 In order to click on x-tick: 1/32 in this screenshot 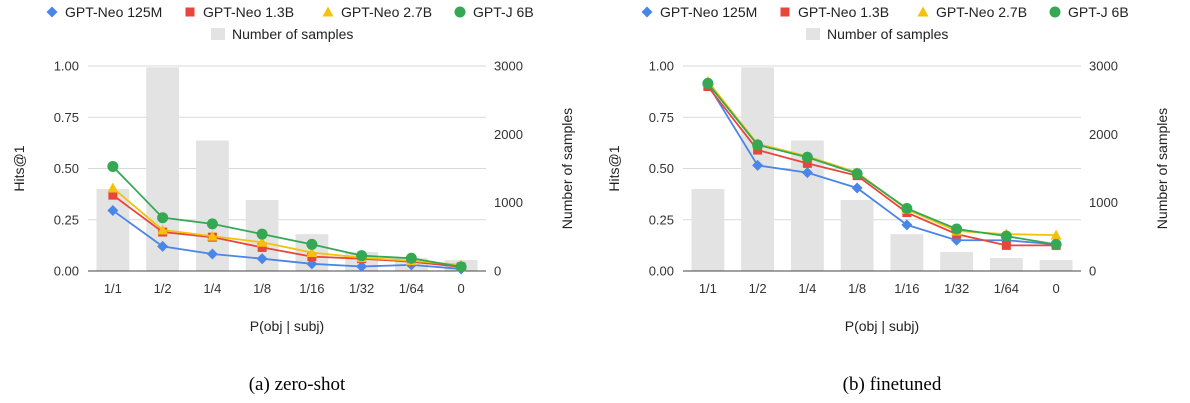, I will do `click(361, 288)`.